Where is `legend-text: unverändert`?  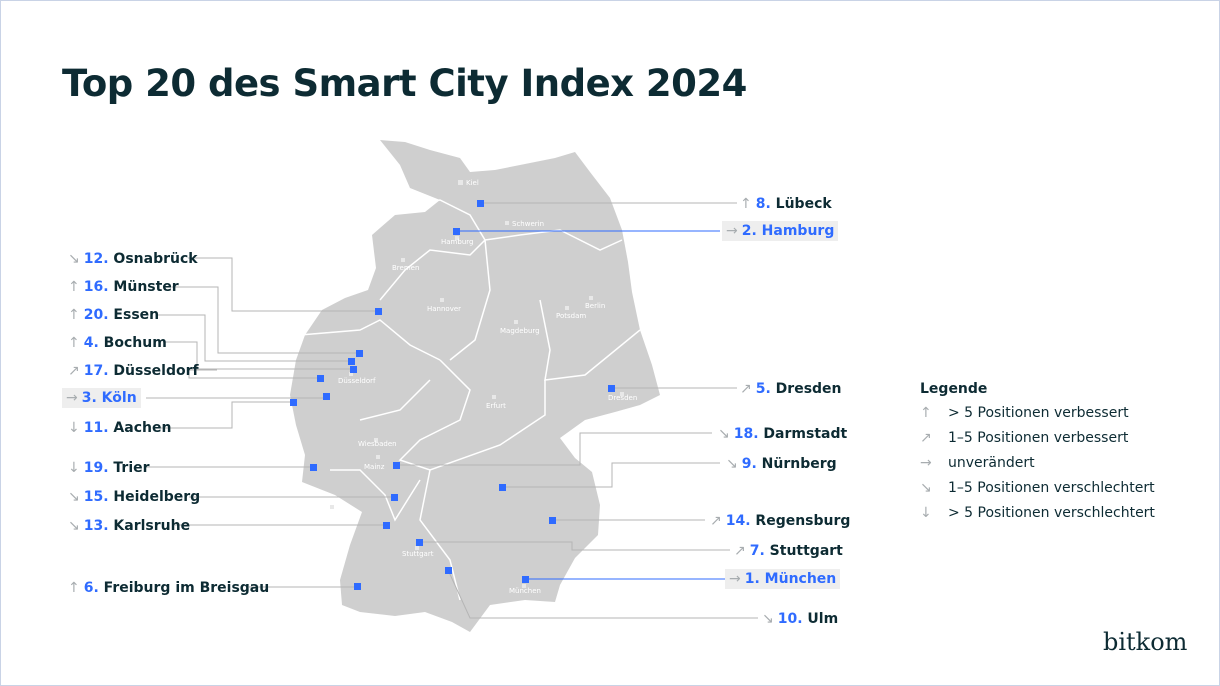
legend-text: unverändert is located at coordinates (991, 463).